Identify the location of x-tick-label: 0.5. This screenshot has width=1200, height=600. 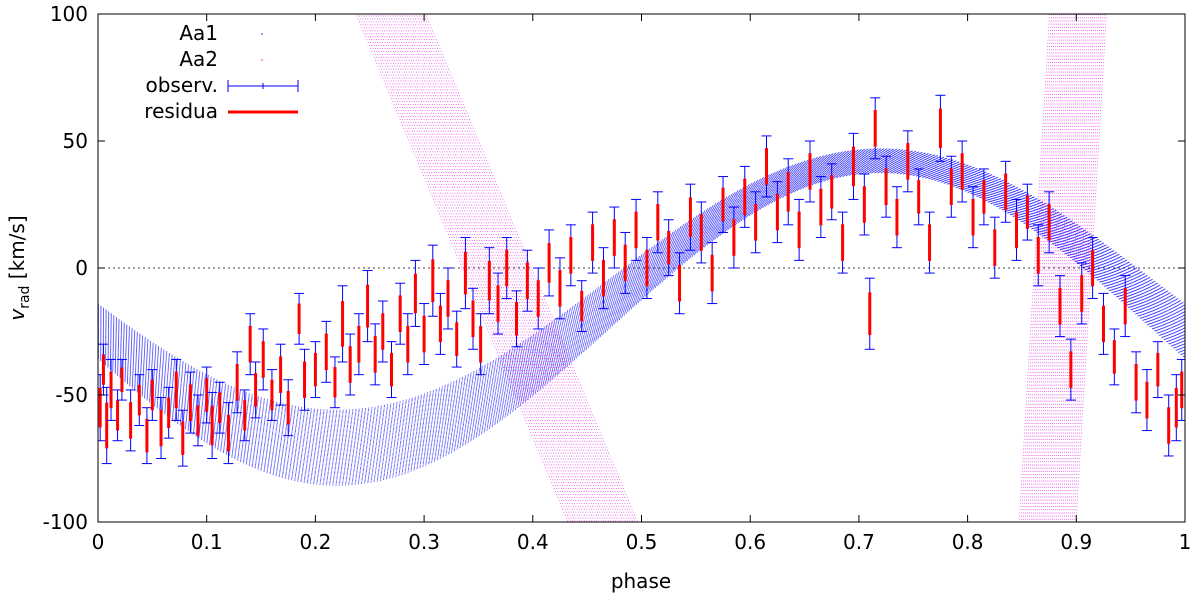
(642, 542).